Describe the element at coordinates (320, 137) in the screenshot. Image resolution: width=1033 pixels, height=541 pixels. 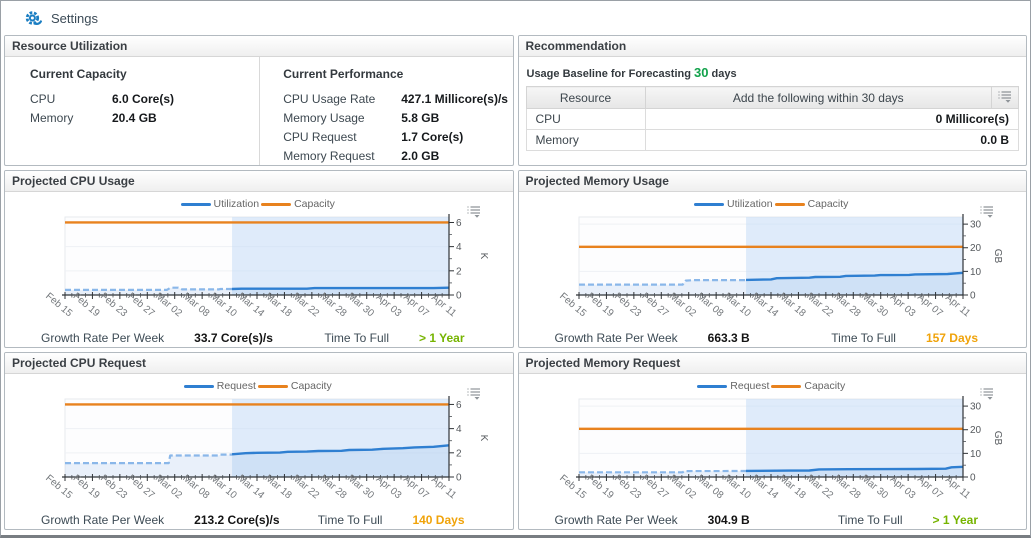
I see `metric-label: CPU Request` at that location.